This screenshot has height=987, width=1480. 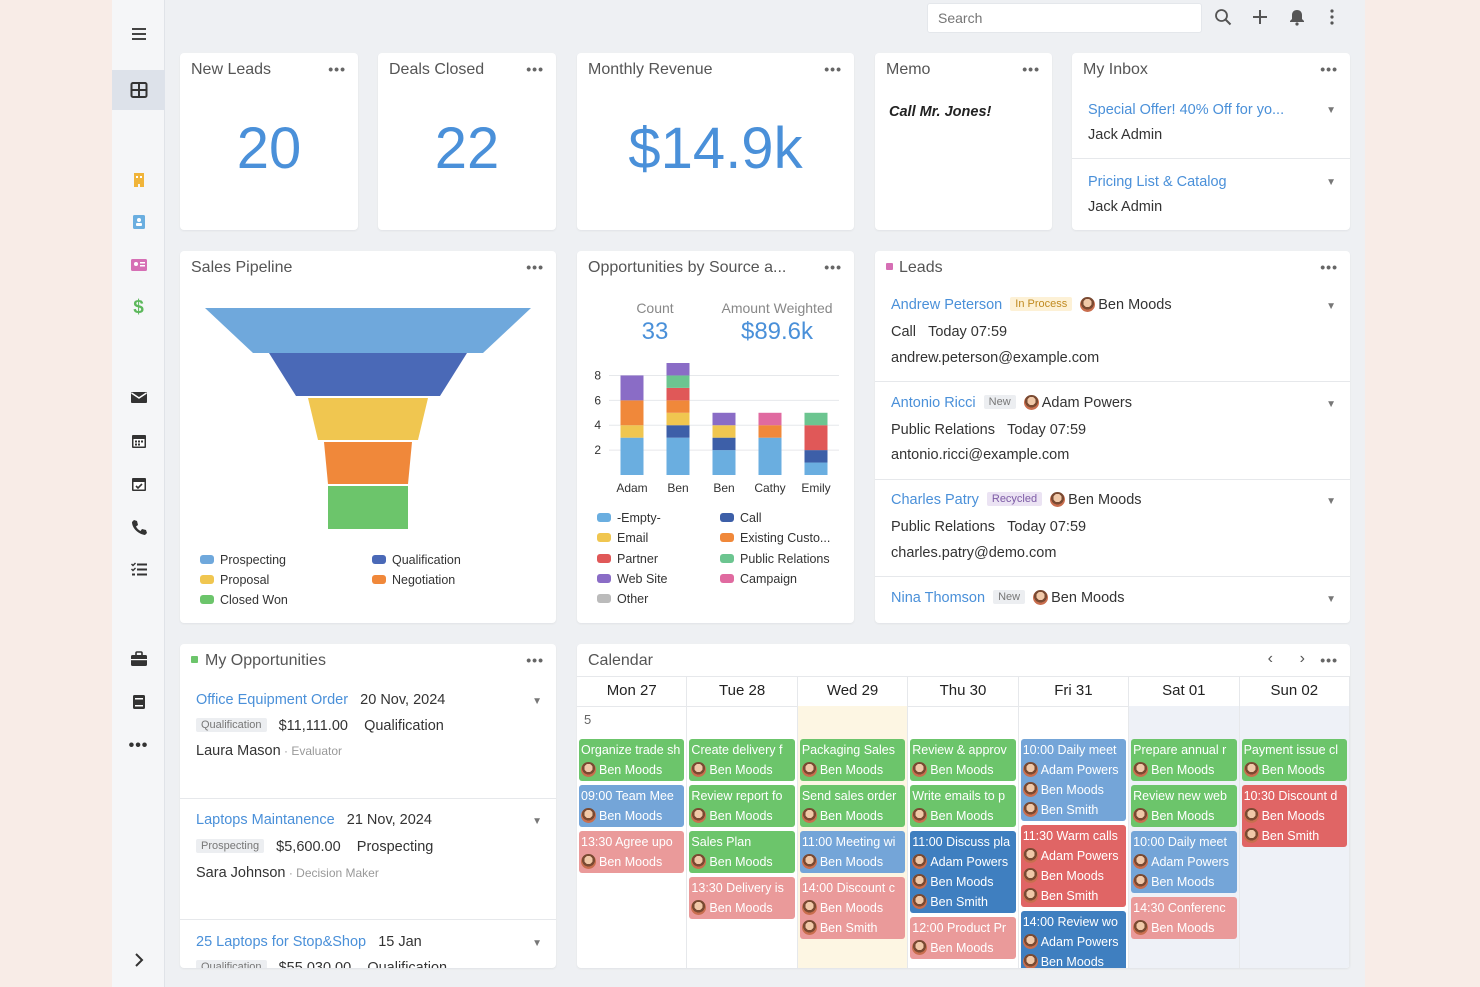 I want to click on plus-icon, so click(x=1260, y=17).